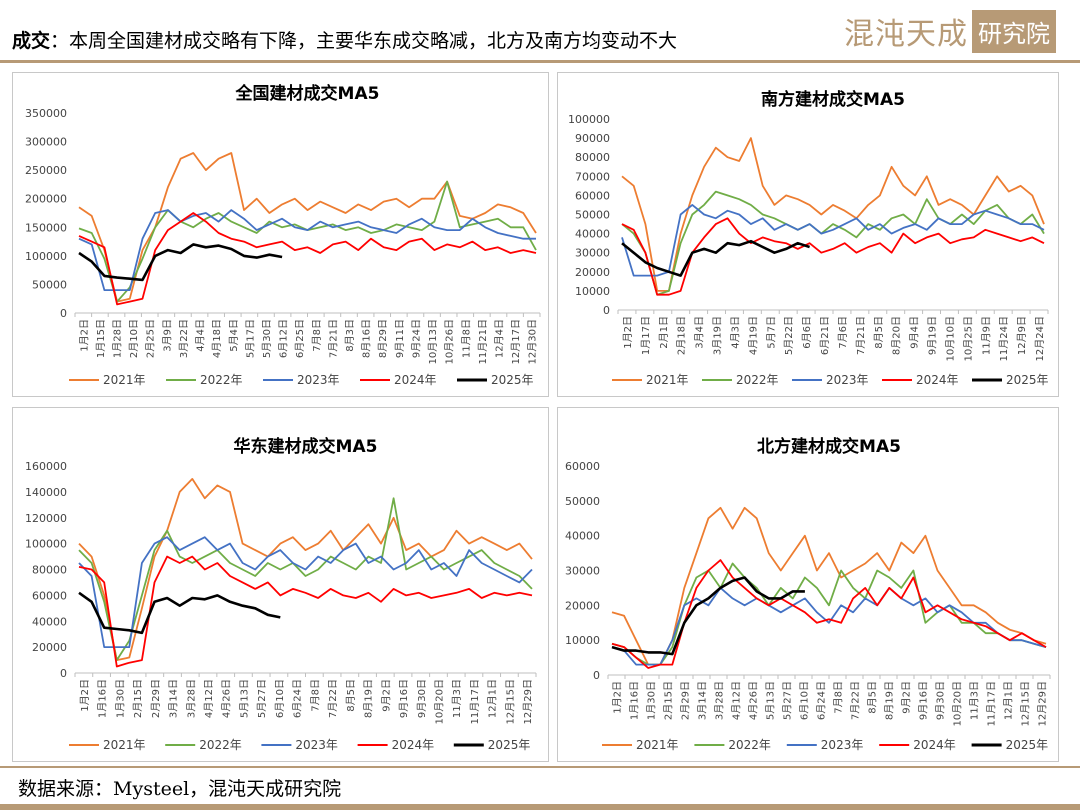 The height and width of the screenshot is (810, 1080). Describe the element at coordinates (720, 700) in the screenshot. I see `x-tick-label: 3月28日` at that location.